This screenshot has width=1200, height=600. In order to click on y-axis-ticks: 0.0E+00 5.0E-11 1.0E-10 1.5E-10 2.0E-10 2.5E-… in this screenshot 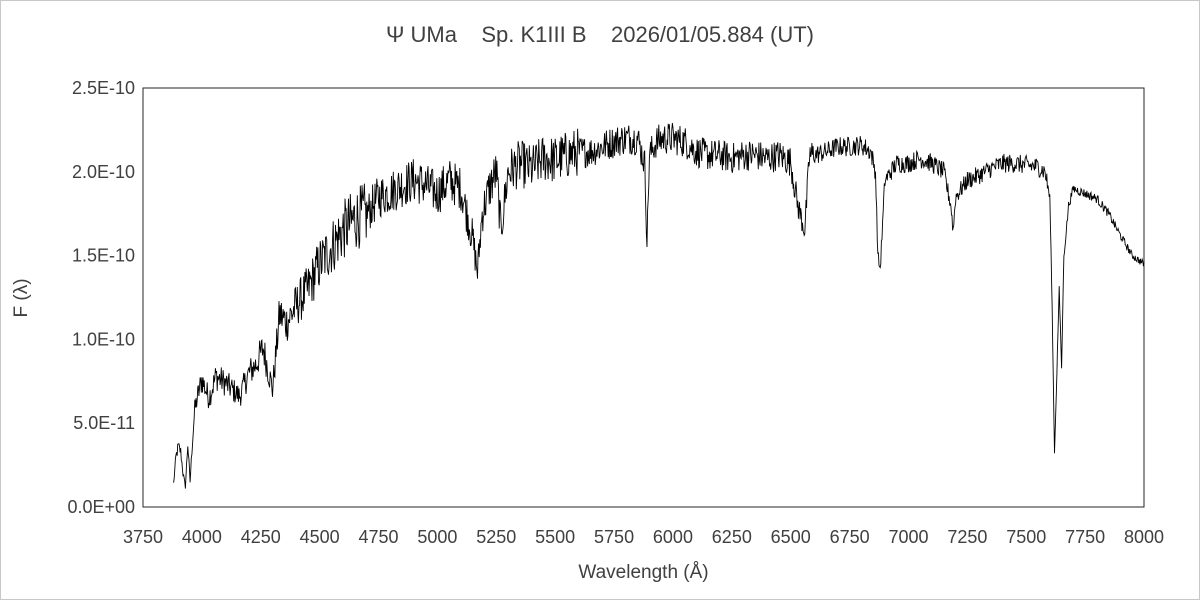, I will do `click(101, 297)`.